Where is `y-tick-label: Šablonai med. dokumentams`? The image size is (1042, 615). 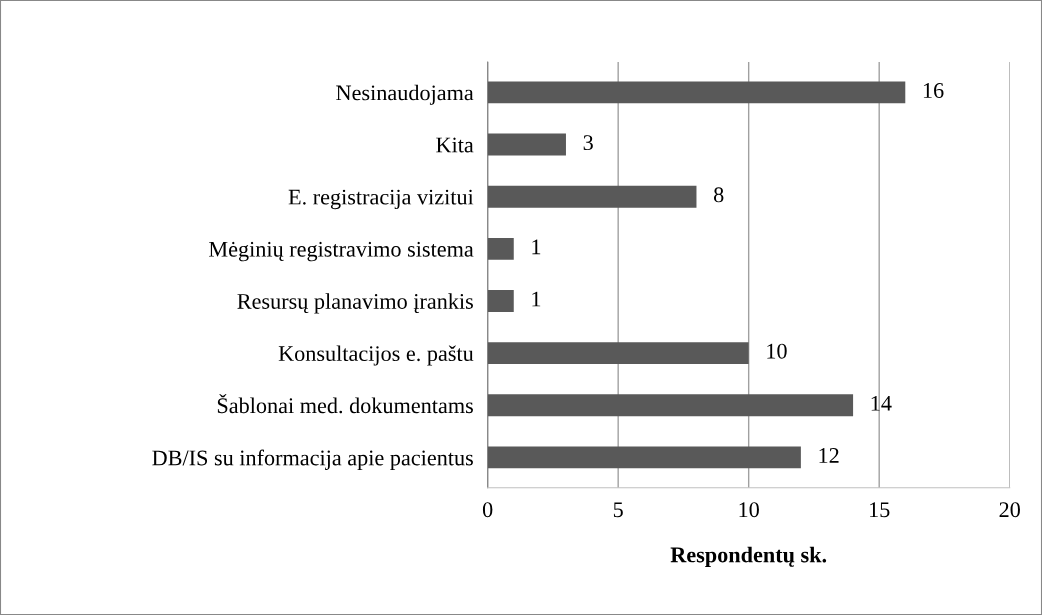
y-tick-label: Šablonai med. dokumentams is located at coordinates (345, 403).